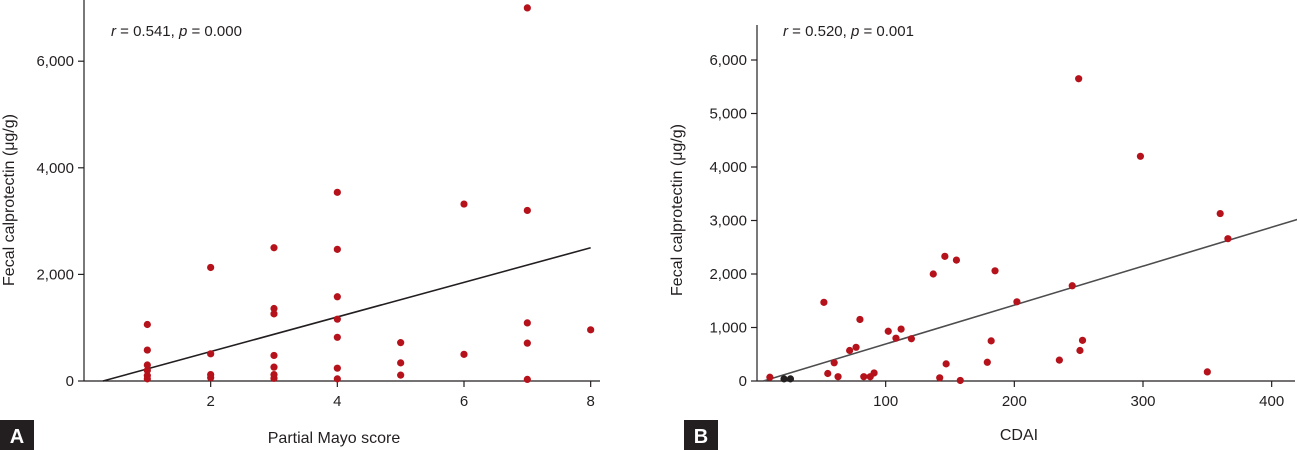 This screenshot has width=1297, height=450. I want to click on panel-a-x-tick-labels: 2 4 6 8, so click(400, 401).